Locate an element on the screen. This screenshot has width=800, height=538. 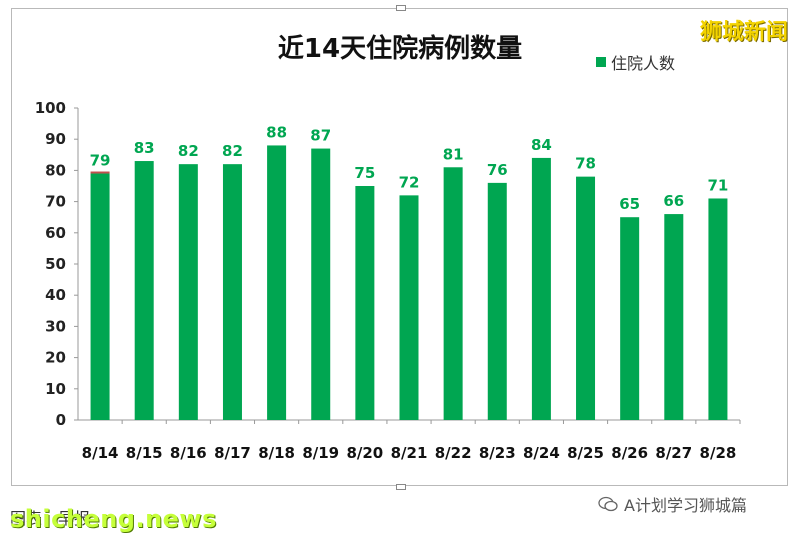
y-tick-label: 10 is located at coordinates (55, 389).